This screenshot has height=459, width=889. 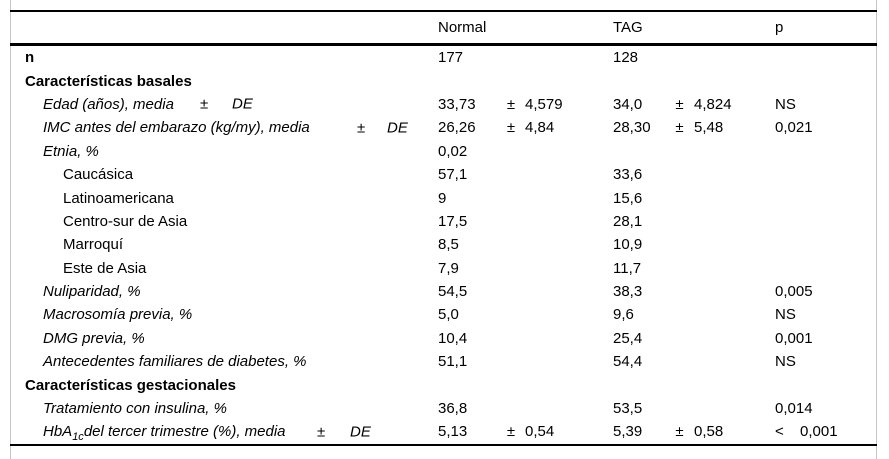 What do you see at coordinates (826, 127) in the screenshot?
I see `cell-p: 0,021` at bounding box center [826, 127].